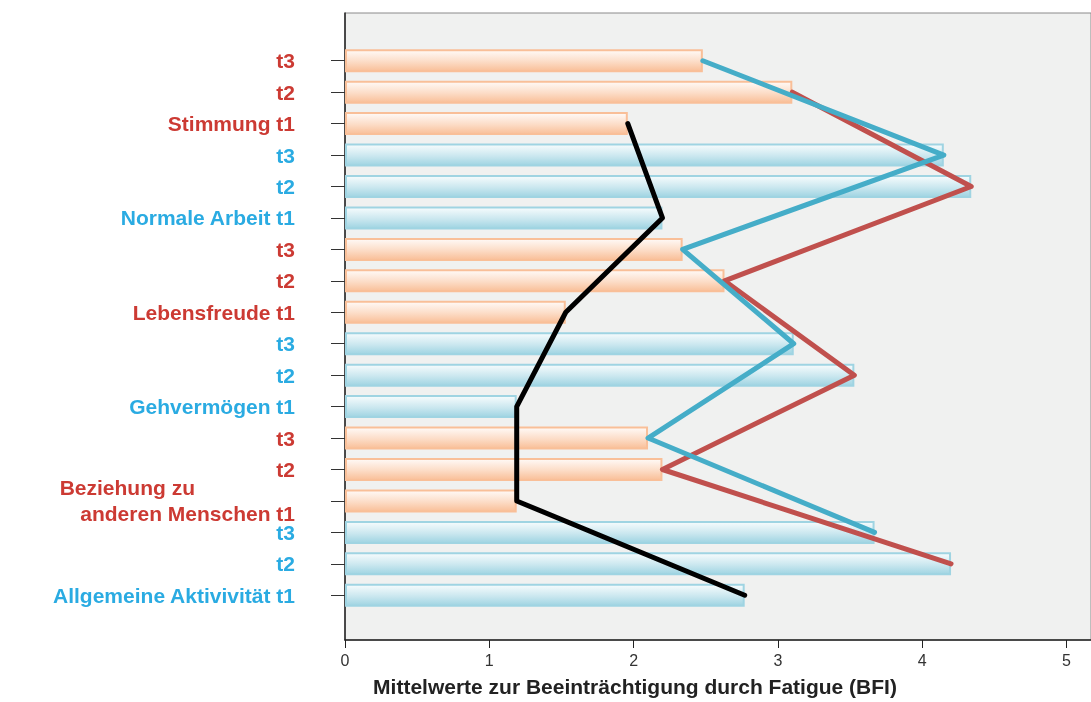  I want to click on x-tick-label: 5, so click(1067, 660).